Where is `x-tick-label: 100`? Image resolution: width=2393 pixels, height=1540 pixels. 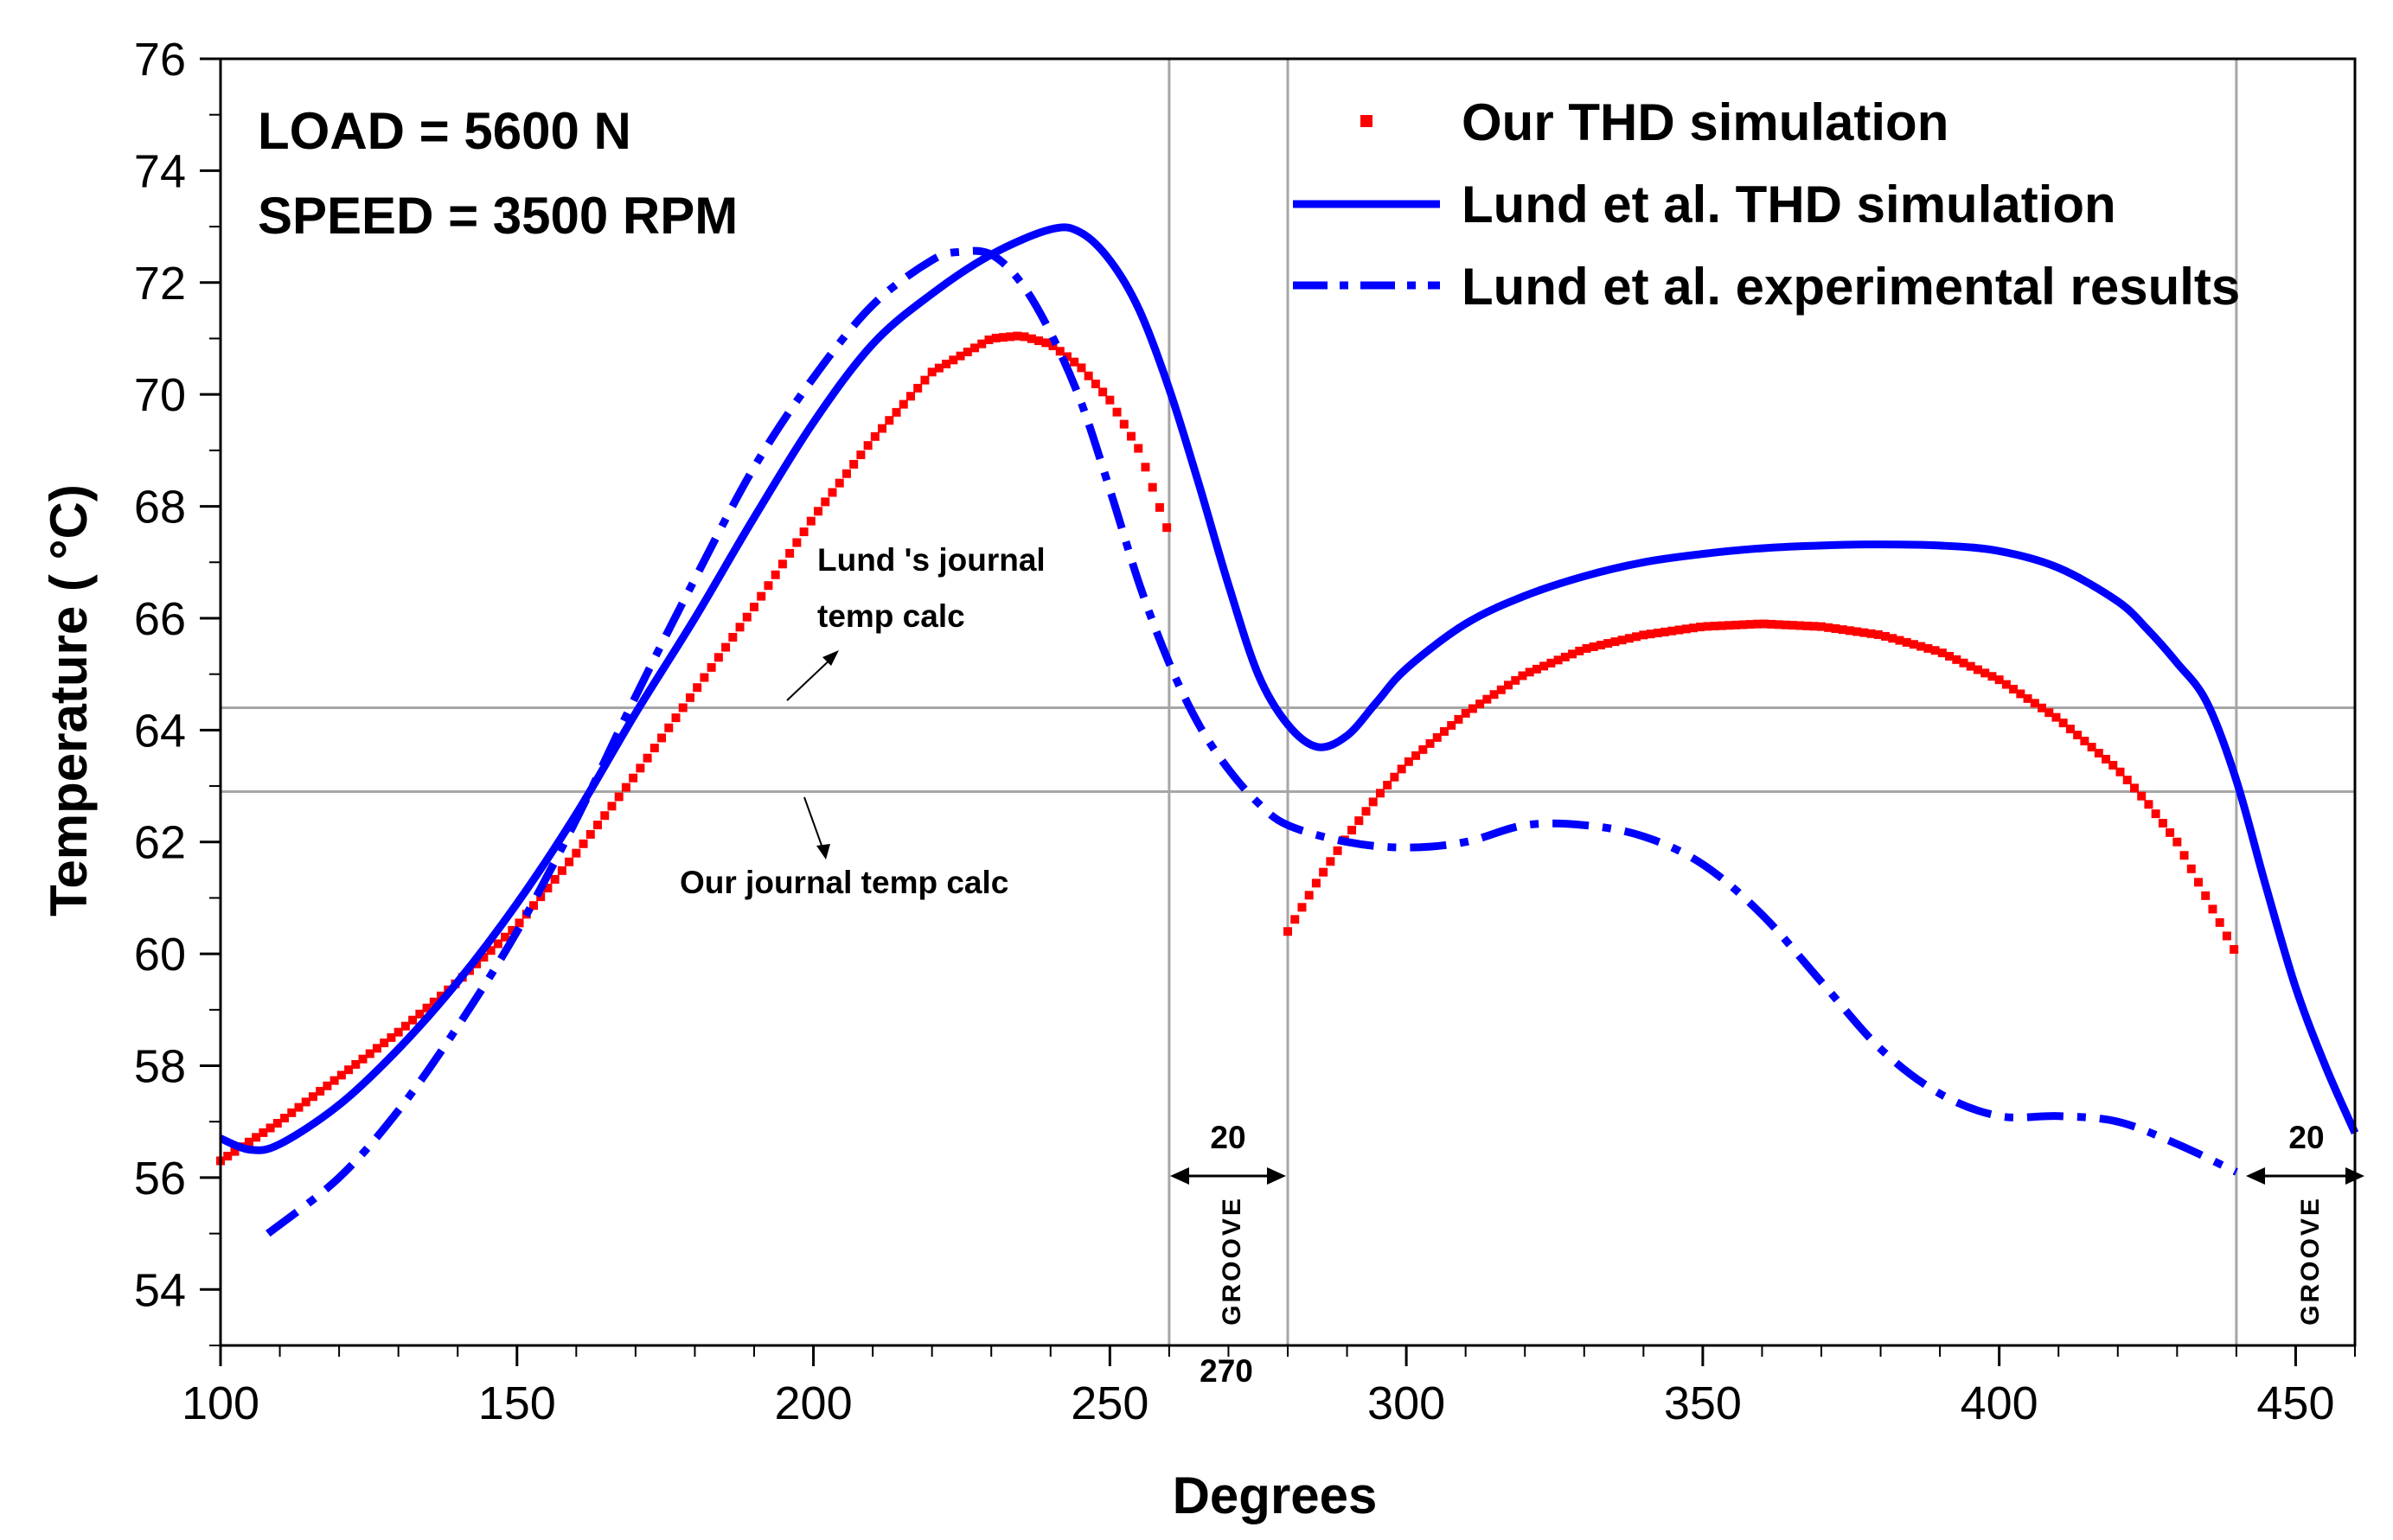
x-tick-label: 100 is located at coordinates (220, 1403).